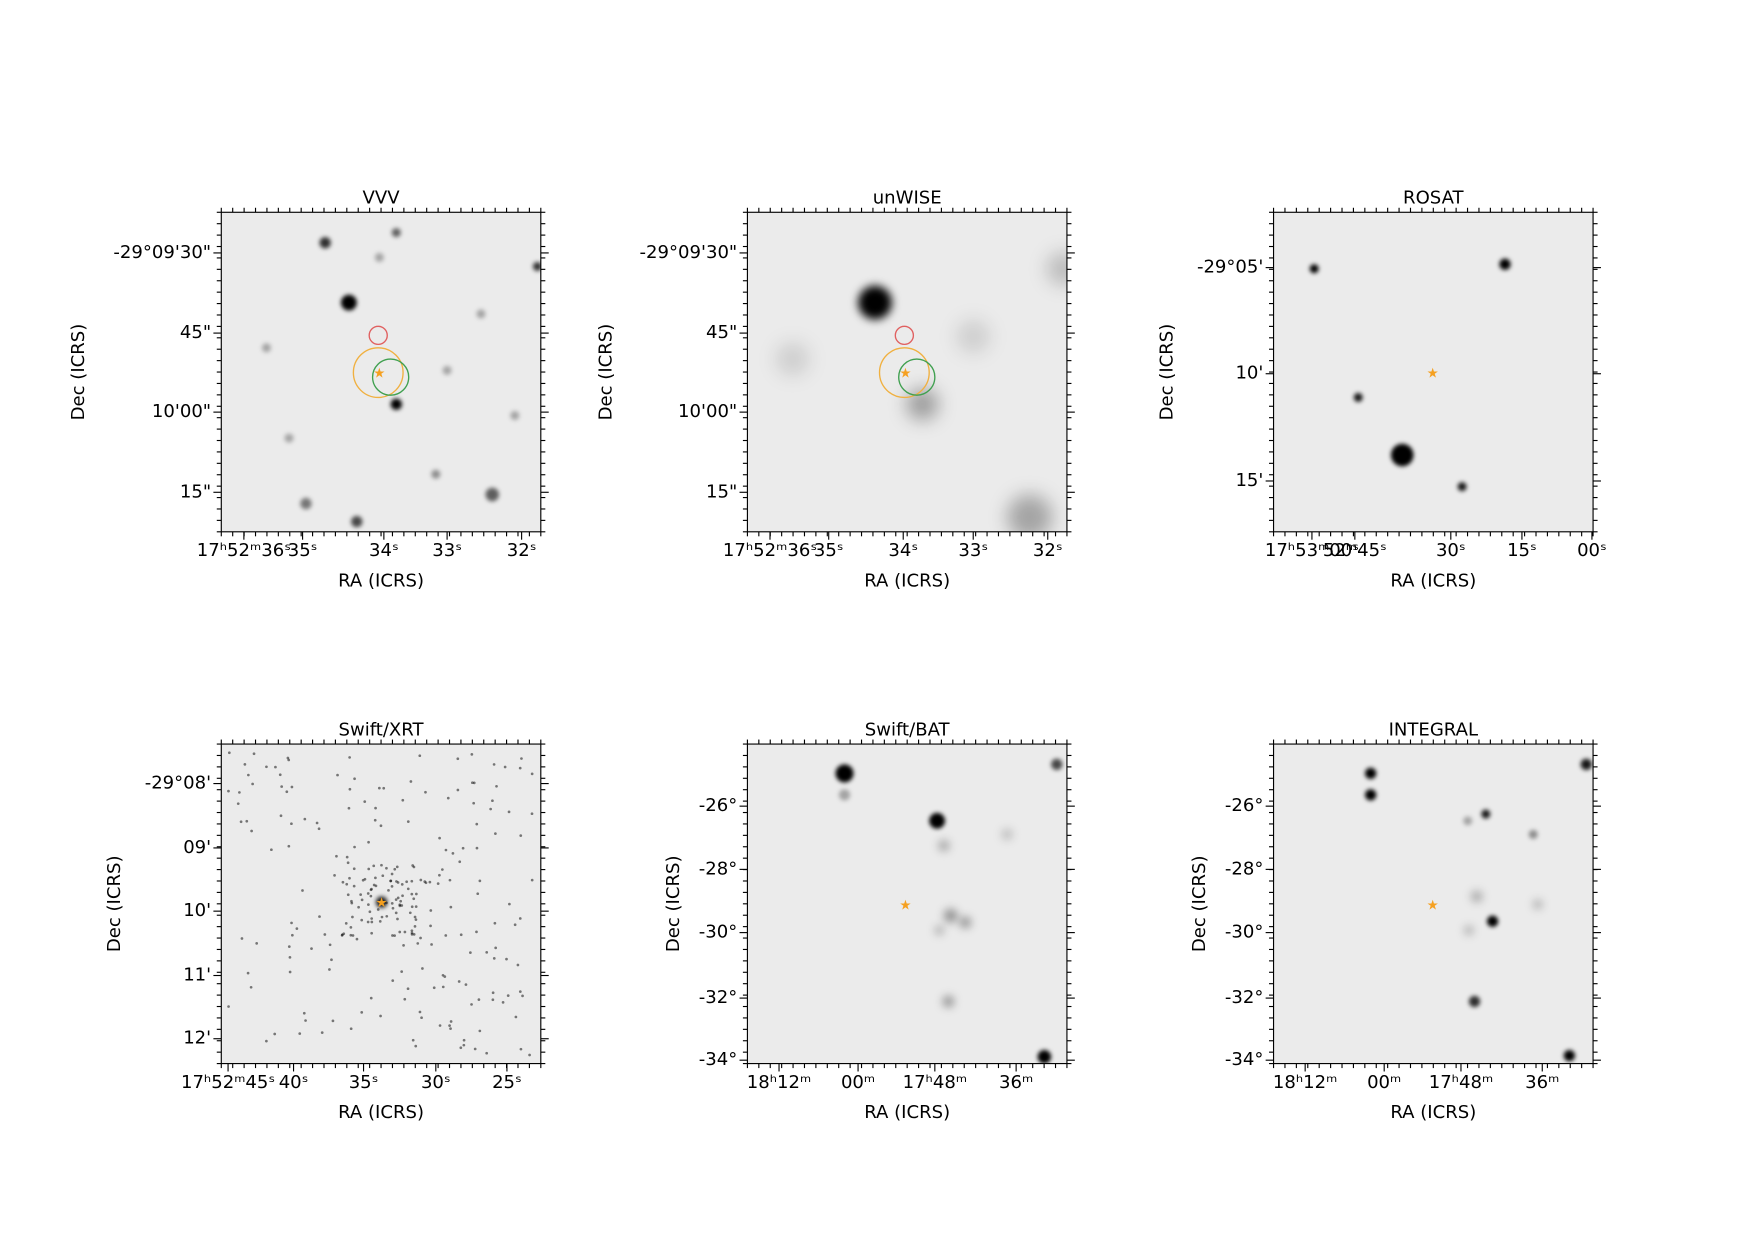 The image size is (1750, 1250). What do you see at coordinates (770, 550) in the screenshot?
I see `x-tick-label: 17ʰ52ᵐ36ˢ` at bounding box center [770, 550].